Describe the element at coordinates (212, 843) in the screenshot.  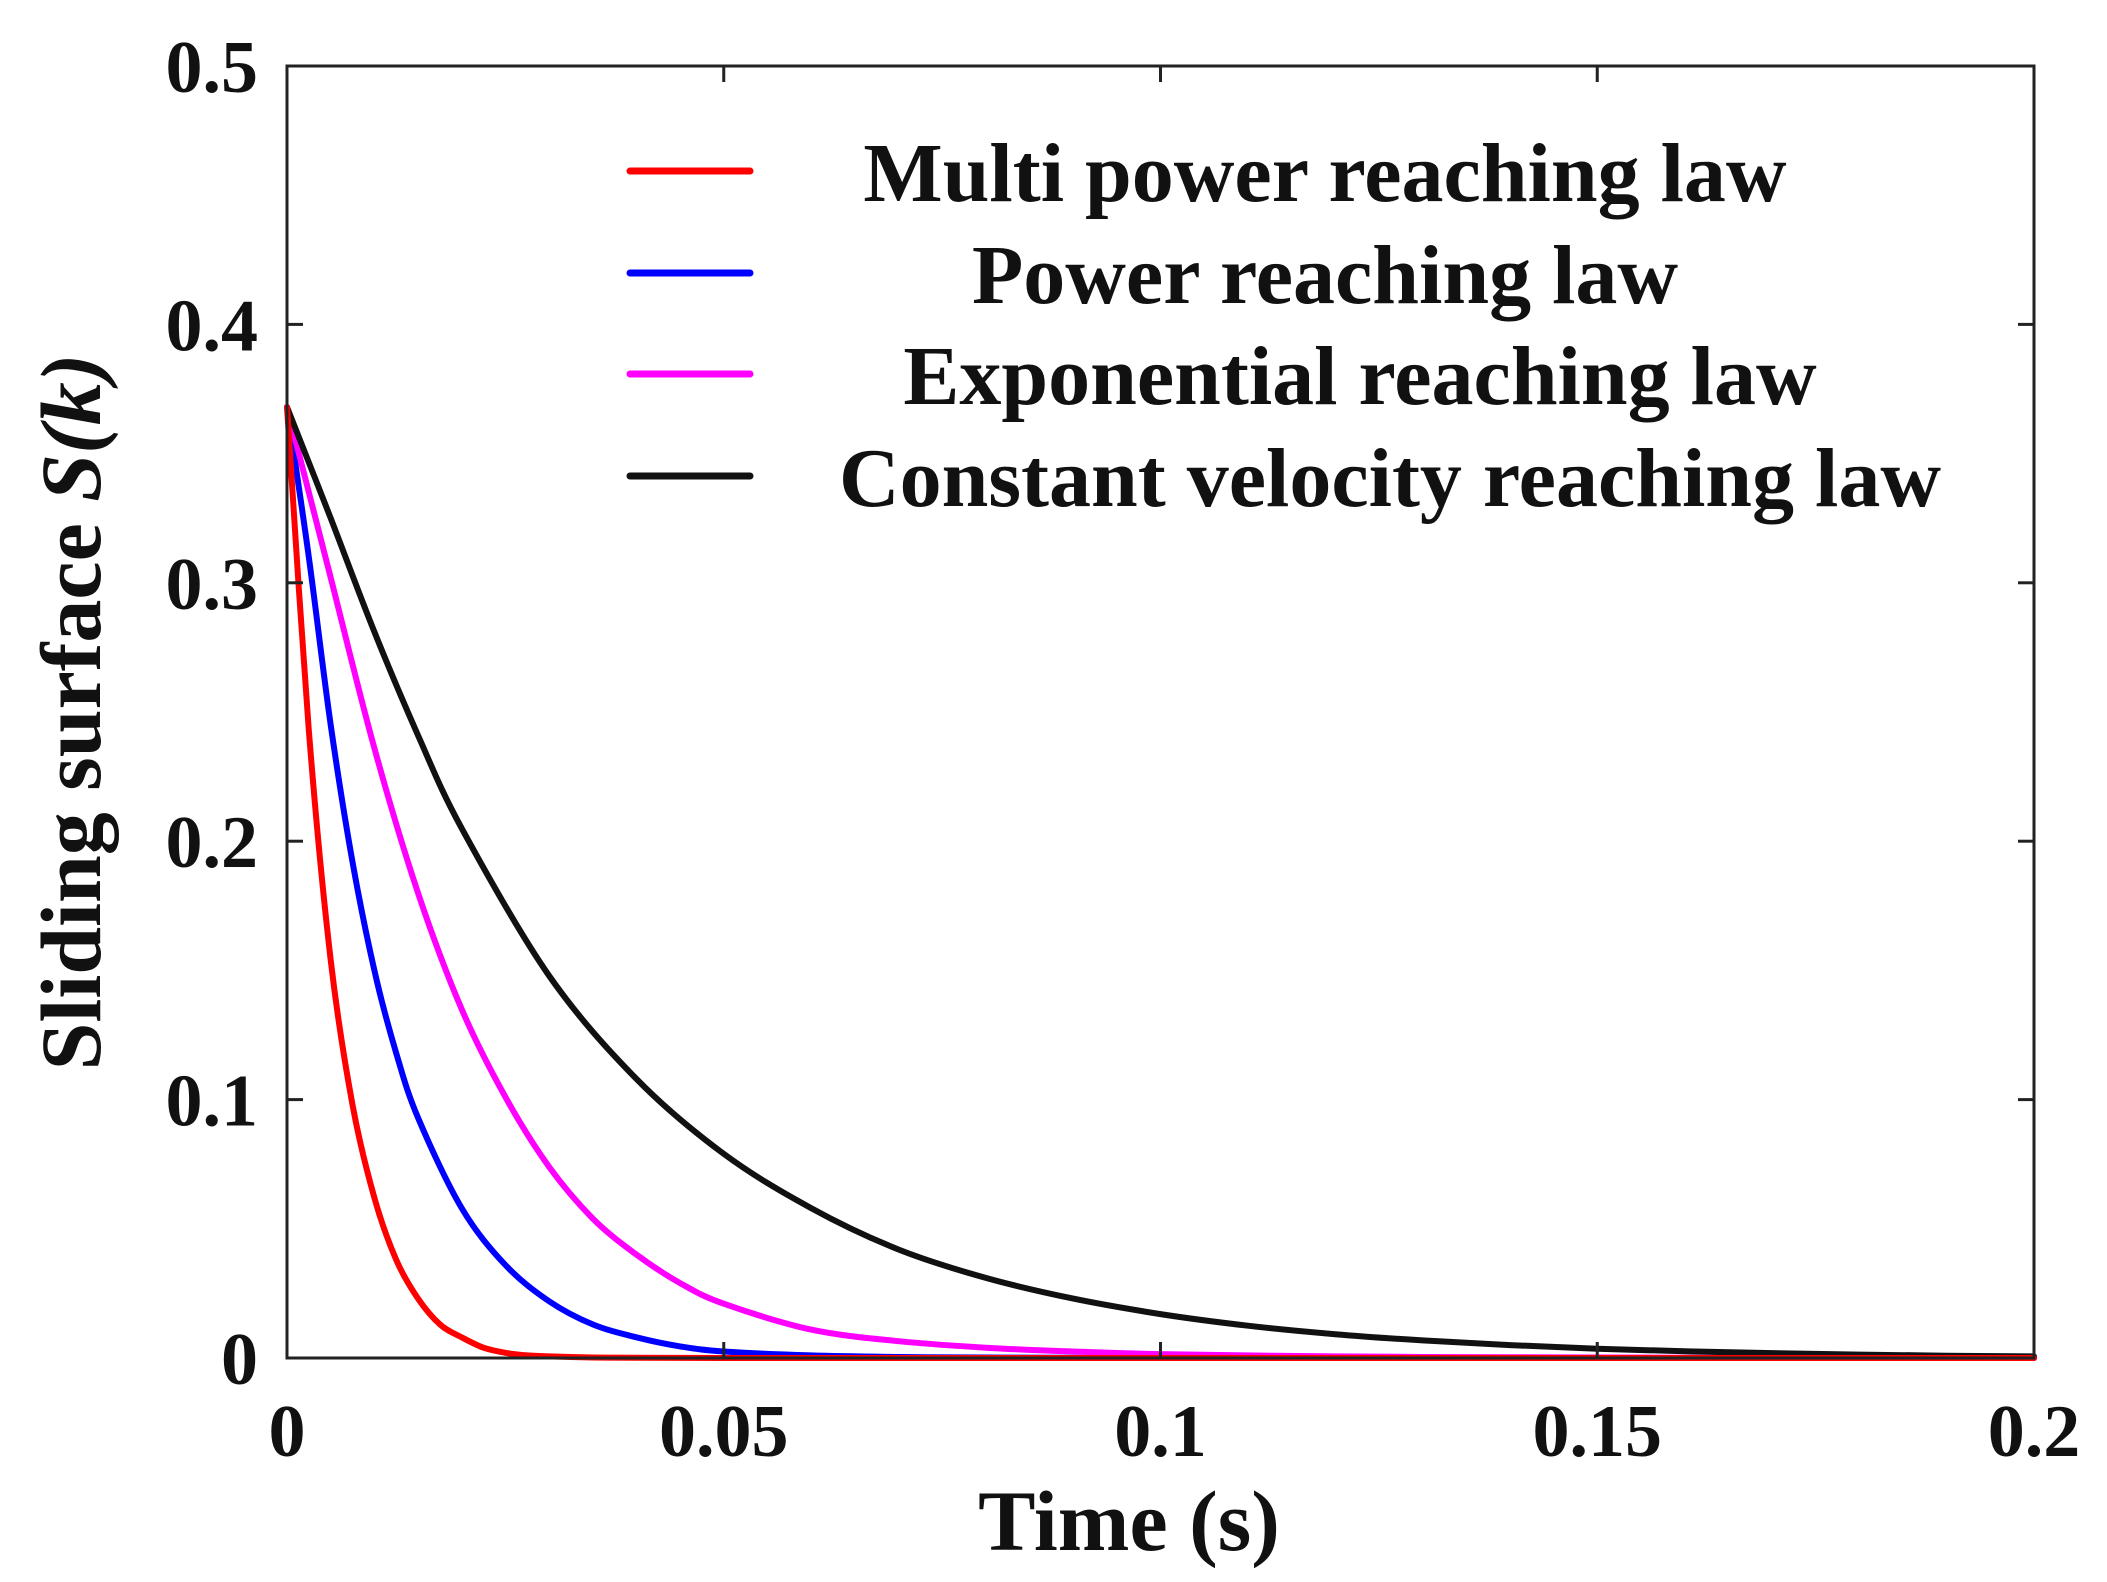
I see `y-tick-label: 0.2` at that location.